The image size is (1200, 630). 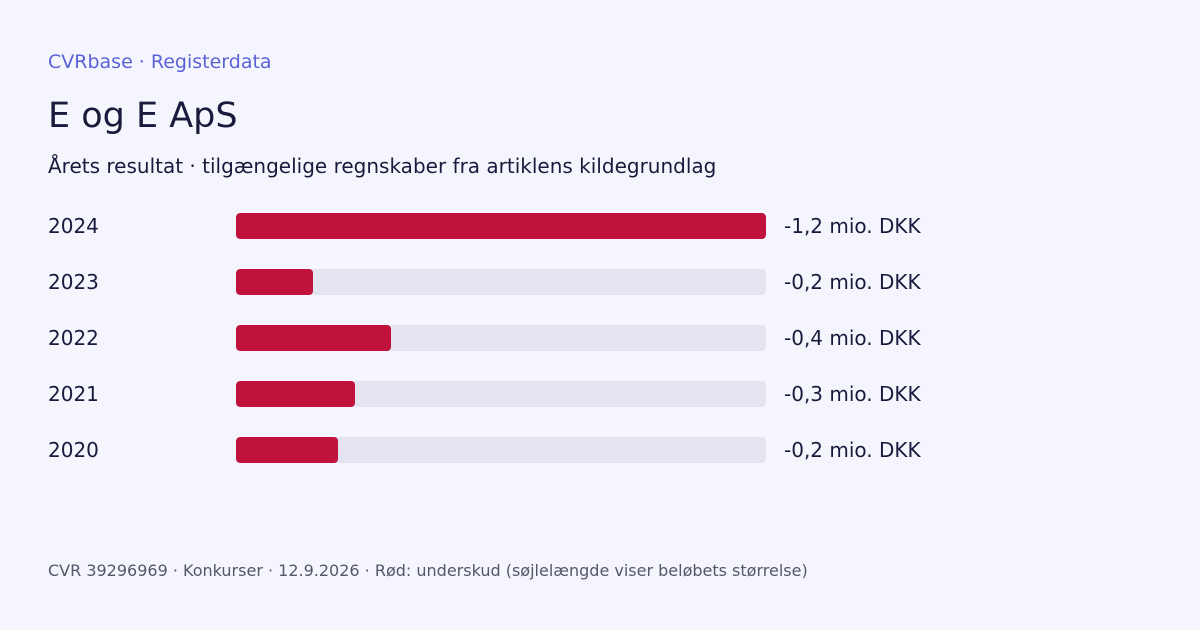 I want to click on bar-value-label: -0,4 mio. DKK, so click(x=852, y=338).